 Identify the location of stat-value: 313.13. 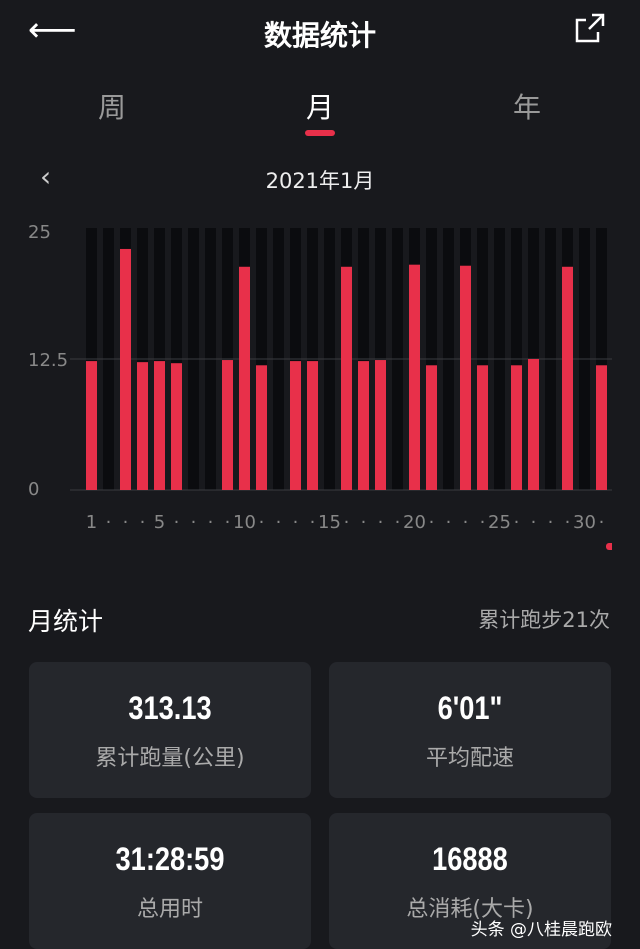
(170, 708).